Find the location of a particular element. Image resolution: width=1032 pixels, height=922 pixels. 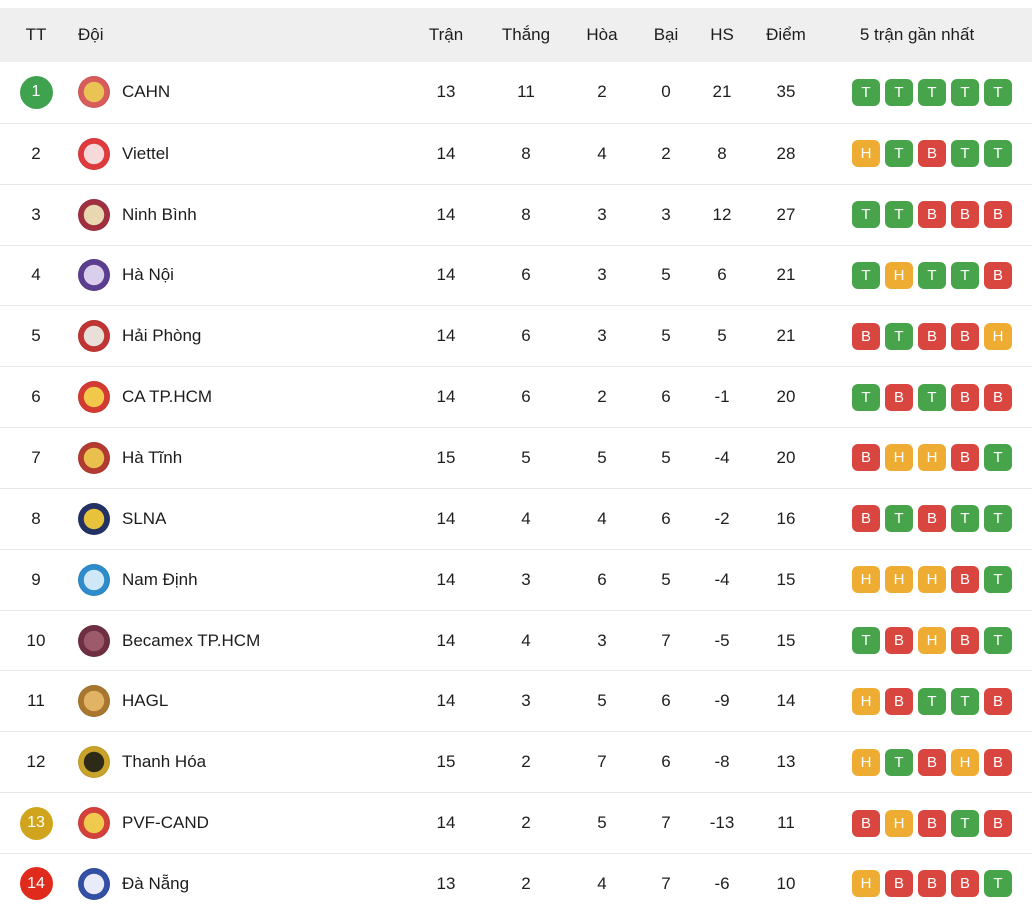

stat-goal-difference: 5 is located at coordinates (722, 336).